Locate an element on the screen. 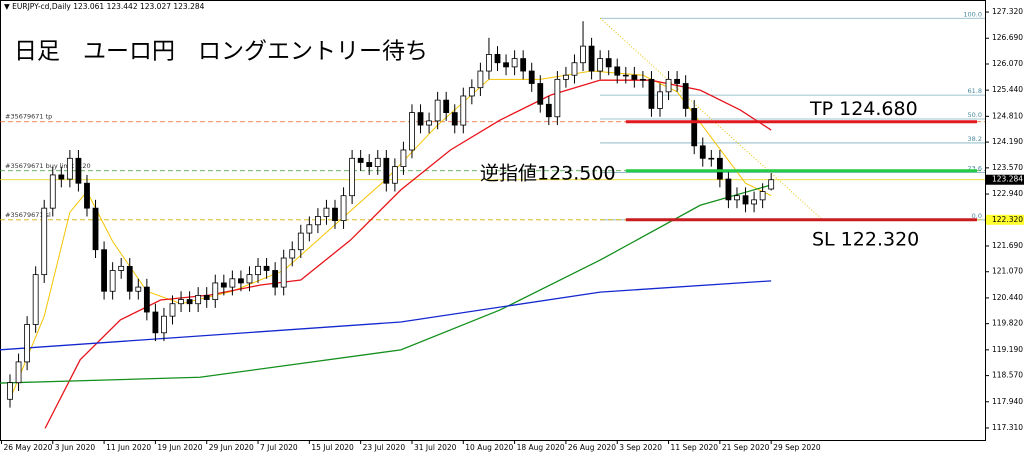  price-tag-label: 123.284 is located at coordinates (1007, 179).